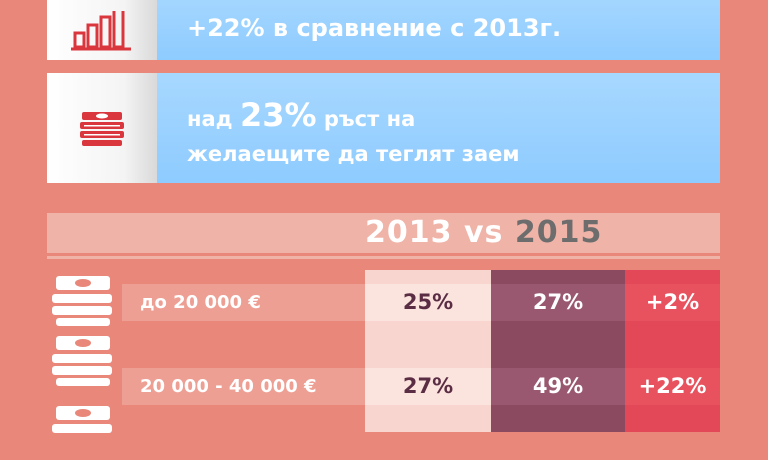 The height and width of the screenshot is (460, 768). I want to click on value-diff: +22%, so click(672, 386).